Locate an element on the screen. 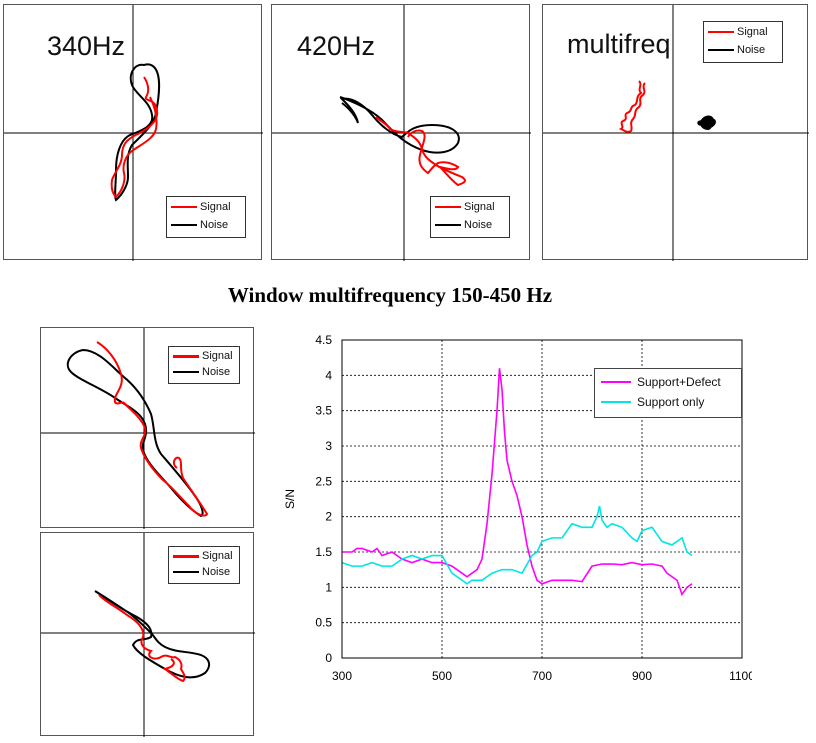  x-tick-label: 500 is located at coordinates (442, 676).